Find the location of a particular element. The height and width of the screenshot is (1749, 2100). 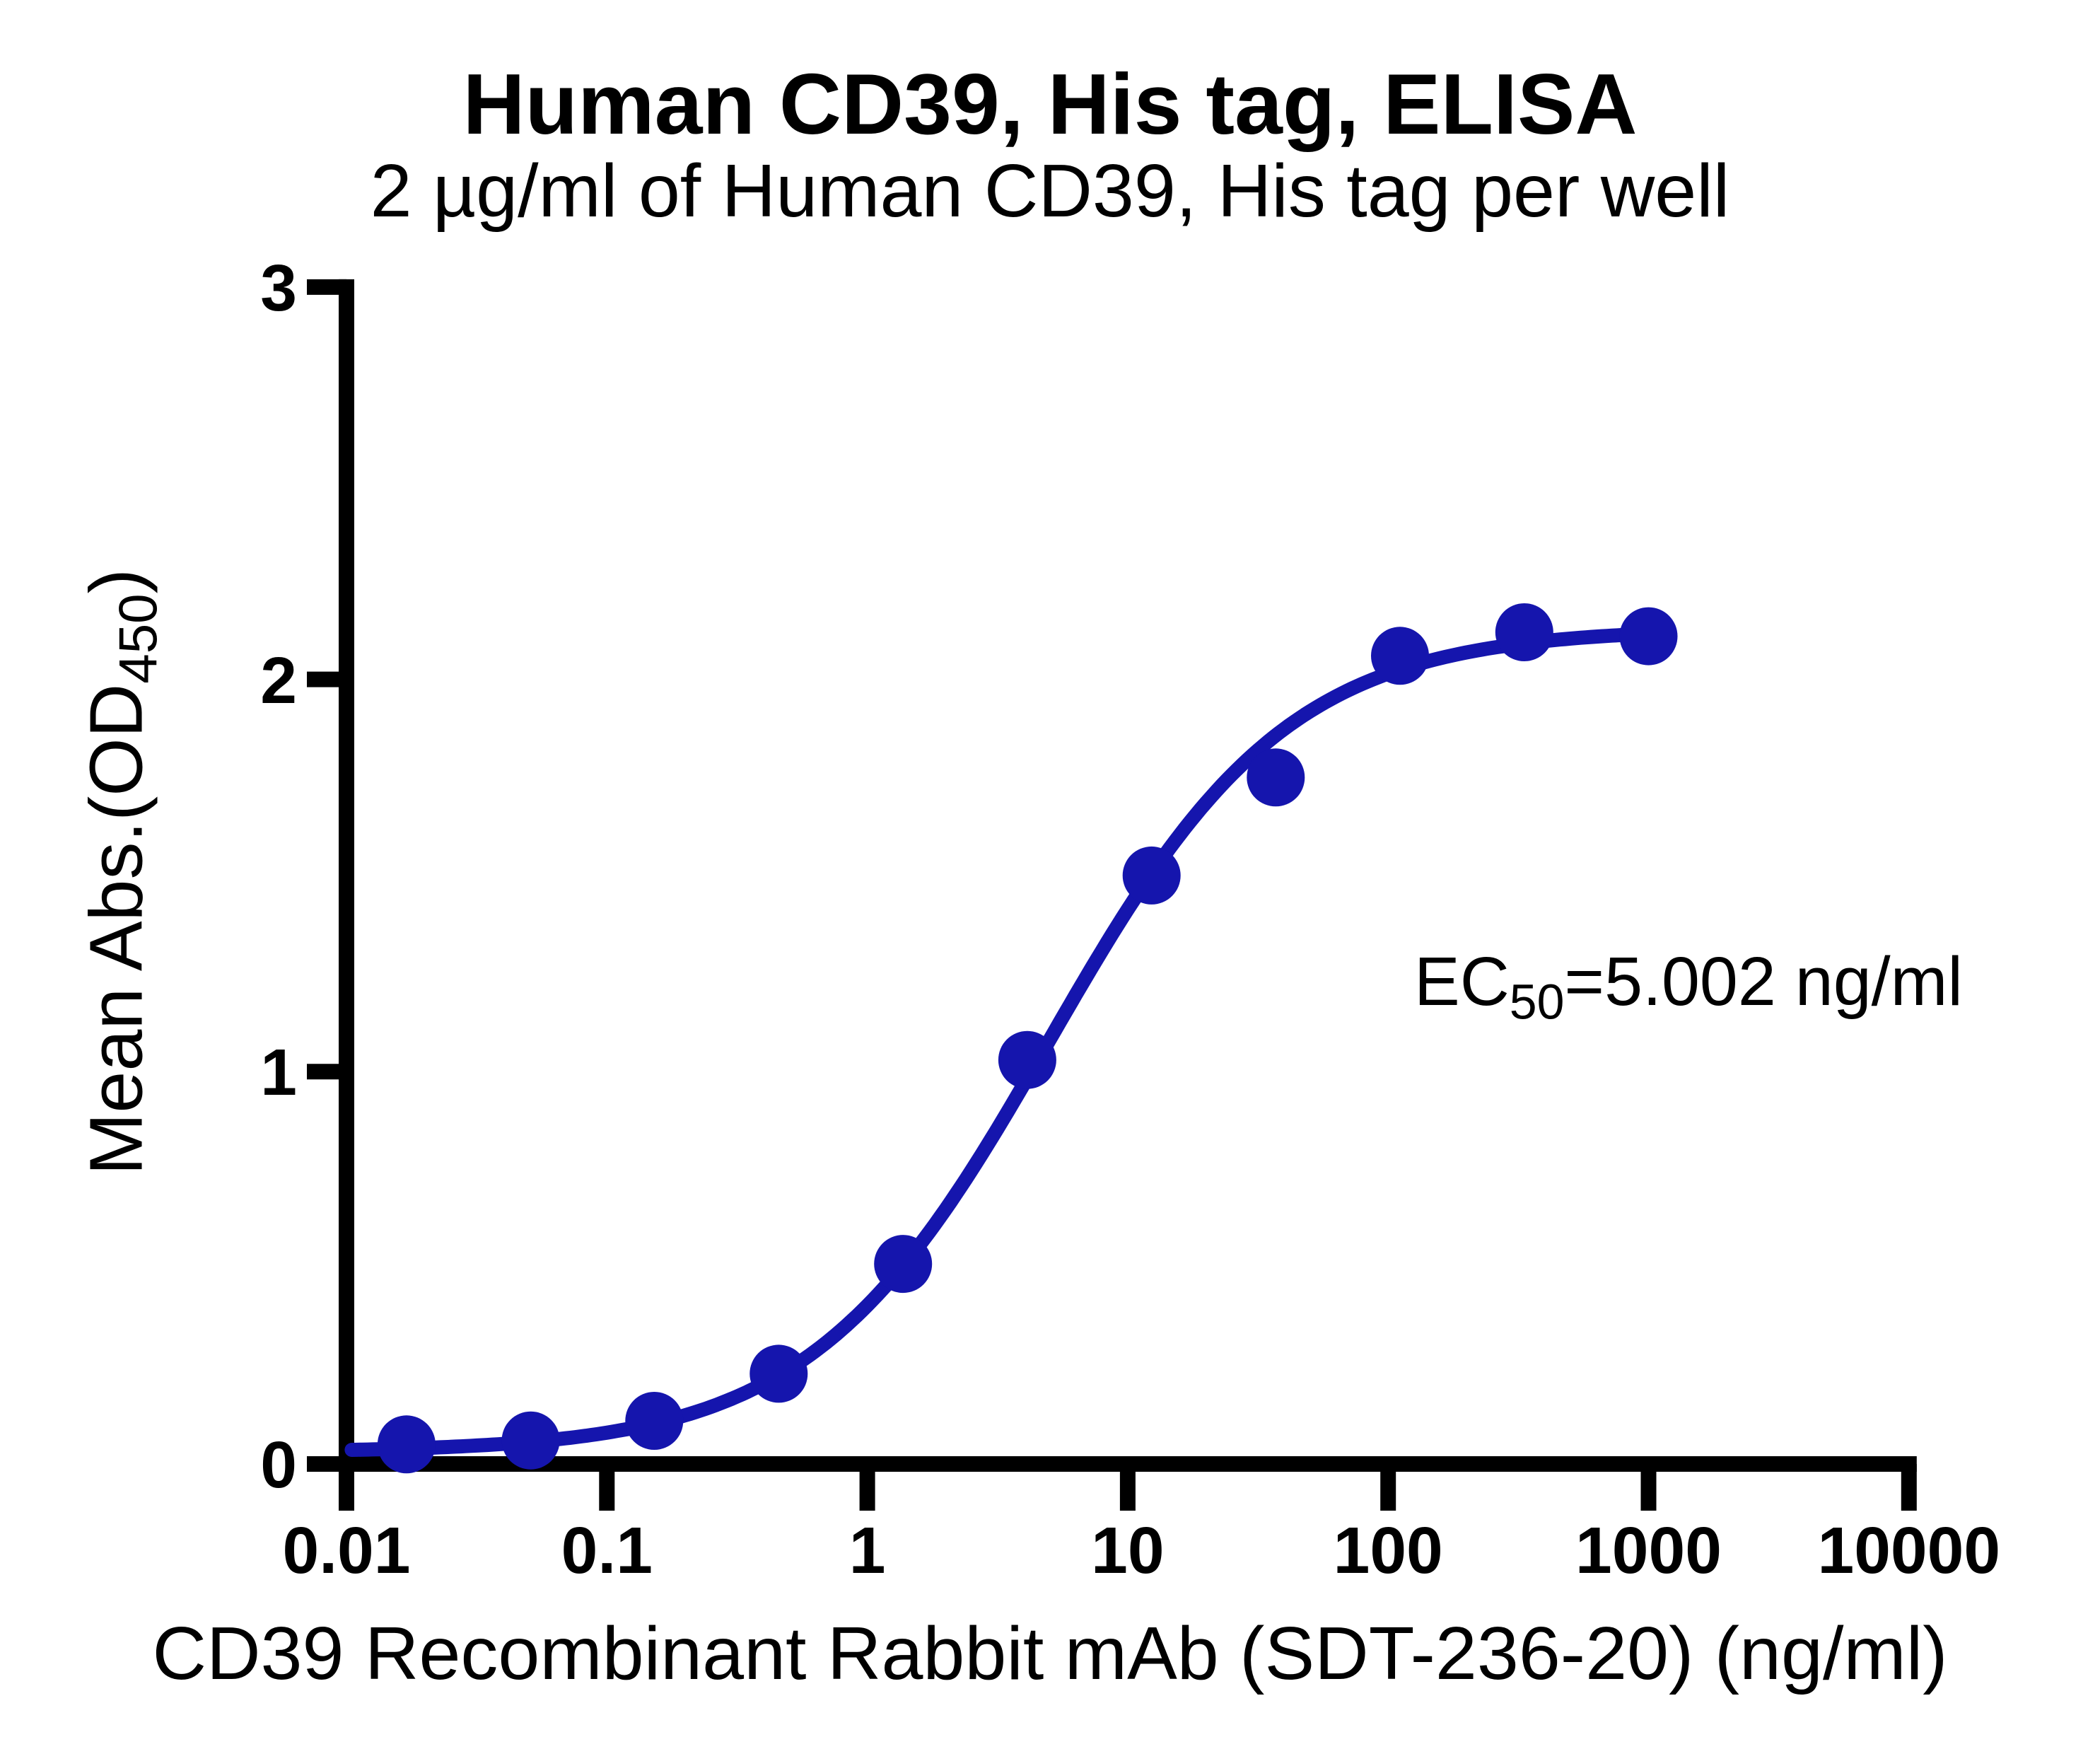

y-axis-title-close: ) is located at coordinates (116, 581).